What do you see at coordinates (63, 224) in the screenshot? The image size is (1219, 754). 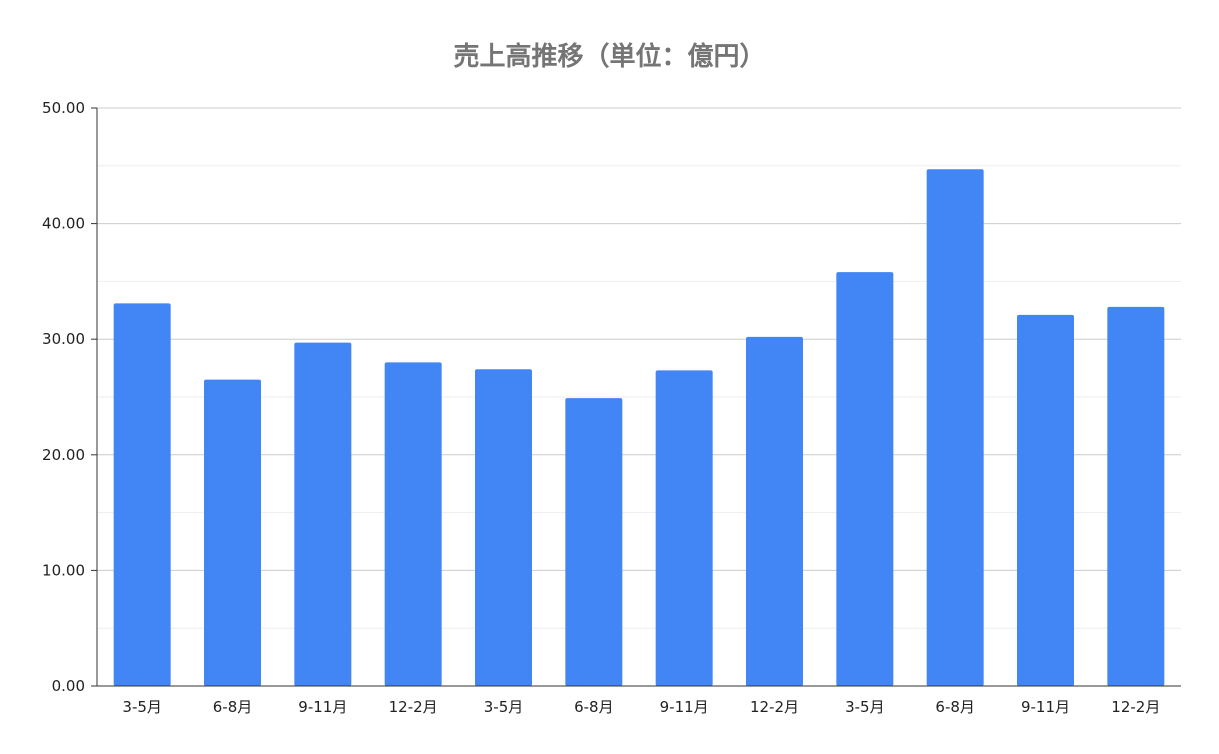 I see `y-tick-label: 40.00` at bounding box center [63, 224].